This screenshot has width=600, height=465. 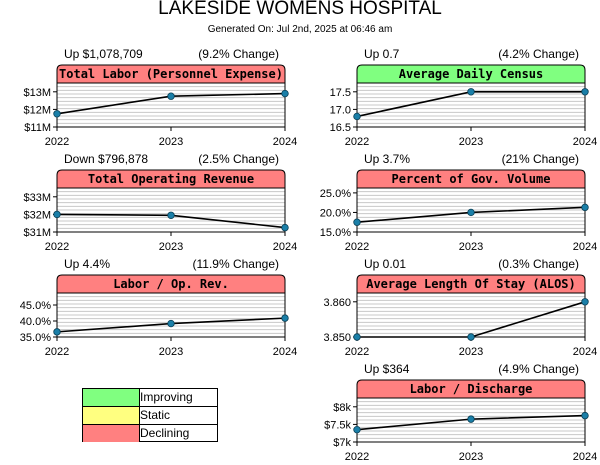 I want to click on chart-title: Labor / Discharge, so click(x=471, y=389).